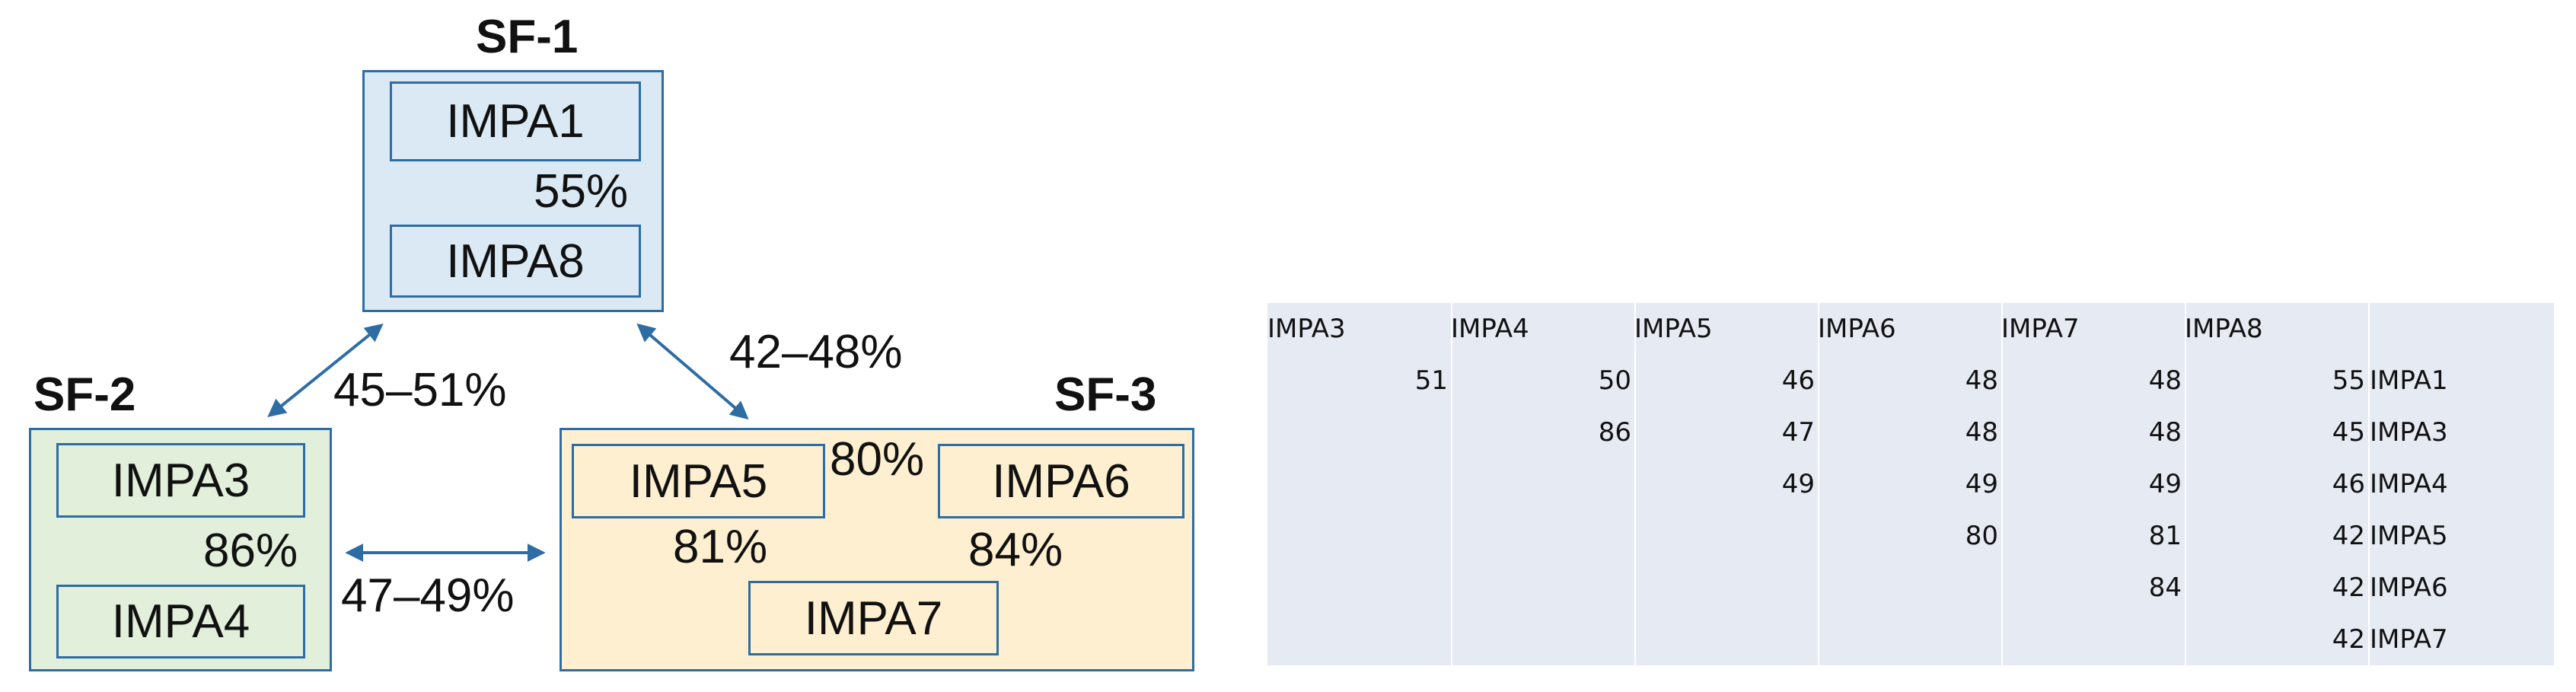 This screenshot has height=692, width=2576. Describe the element at coordinates (2460, 329) in the screenshot. I see `table-header-cell` at that location.